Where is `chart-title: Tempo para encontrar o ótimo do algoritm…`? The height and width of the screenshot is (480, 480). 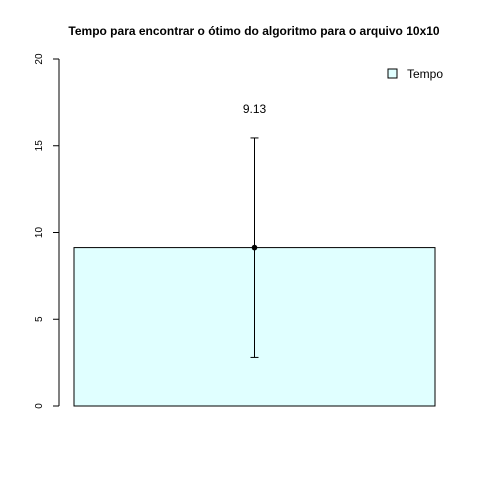 chart-title: Tempo para encontrar o ótimo do algoritm… is located at coordinates (254, 31).